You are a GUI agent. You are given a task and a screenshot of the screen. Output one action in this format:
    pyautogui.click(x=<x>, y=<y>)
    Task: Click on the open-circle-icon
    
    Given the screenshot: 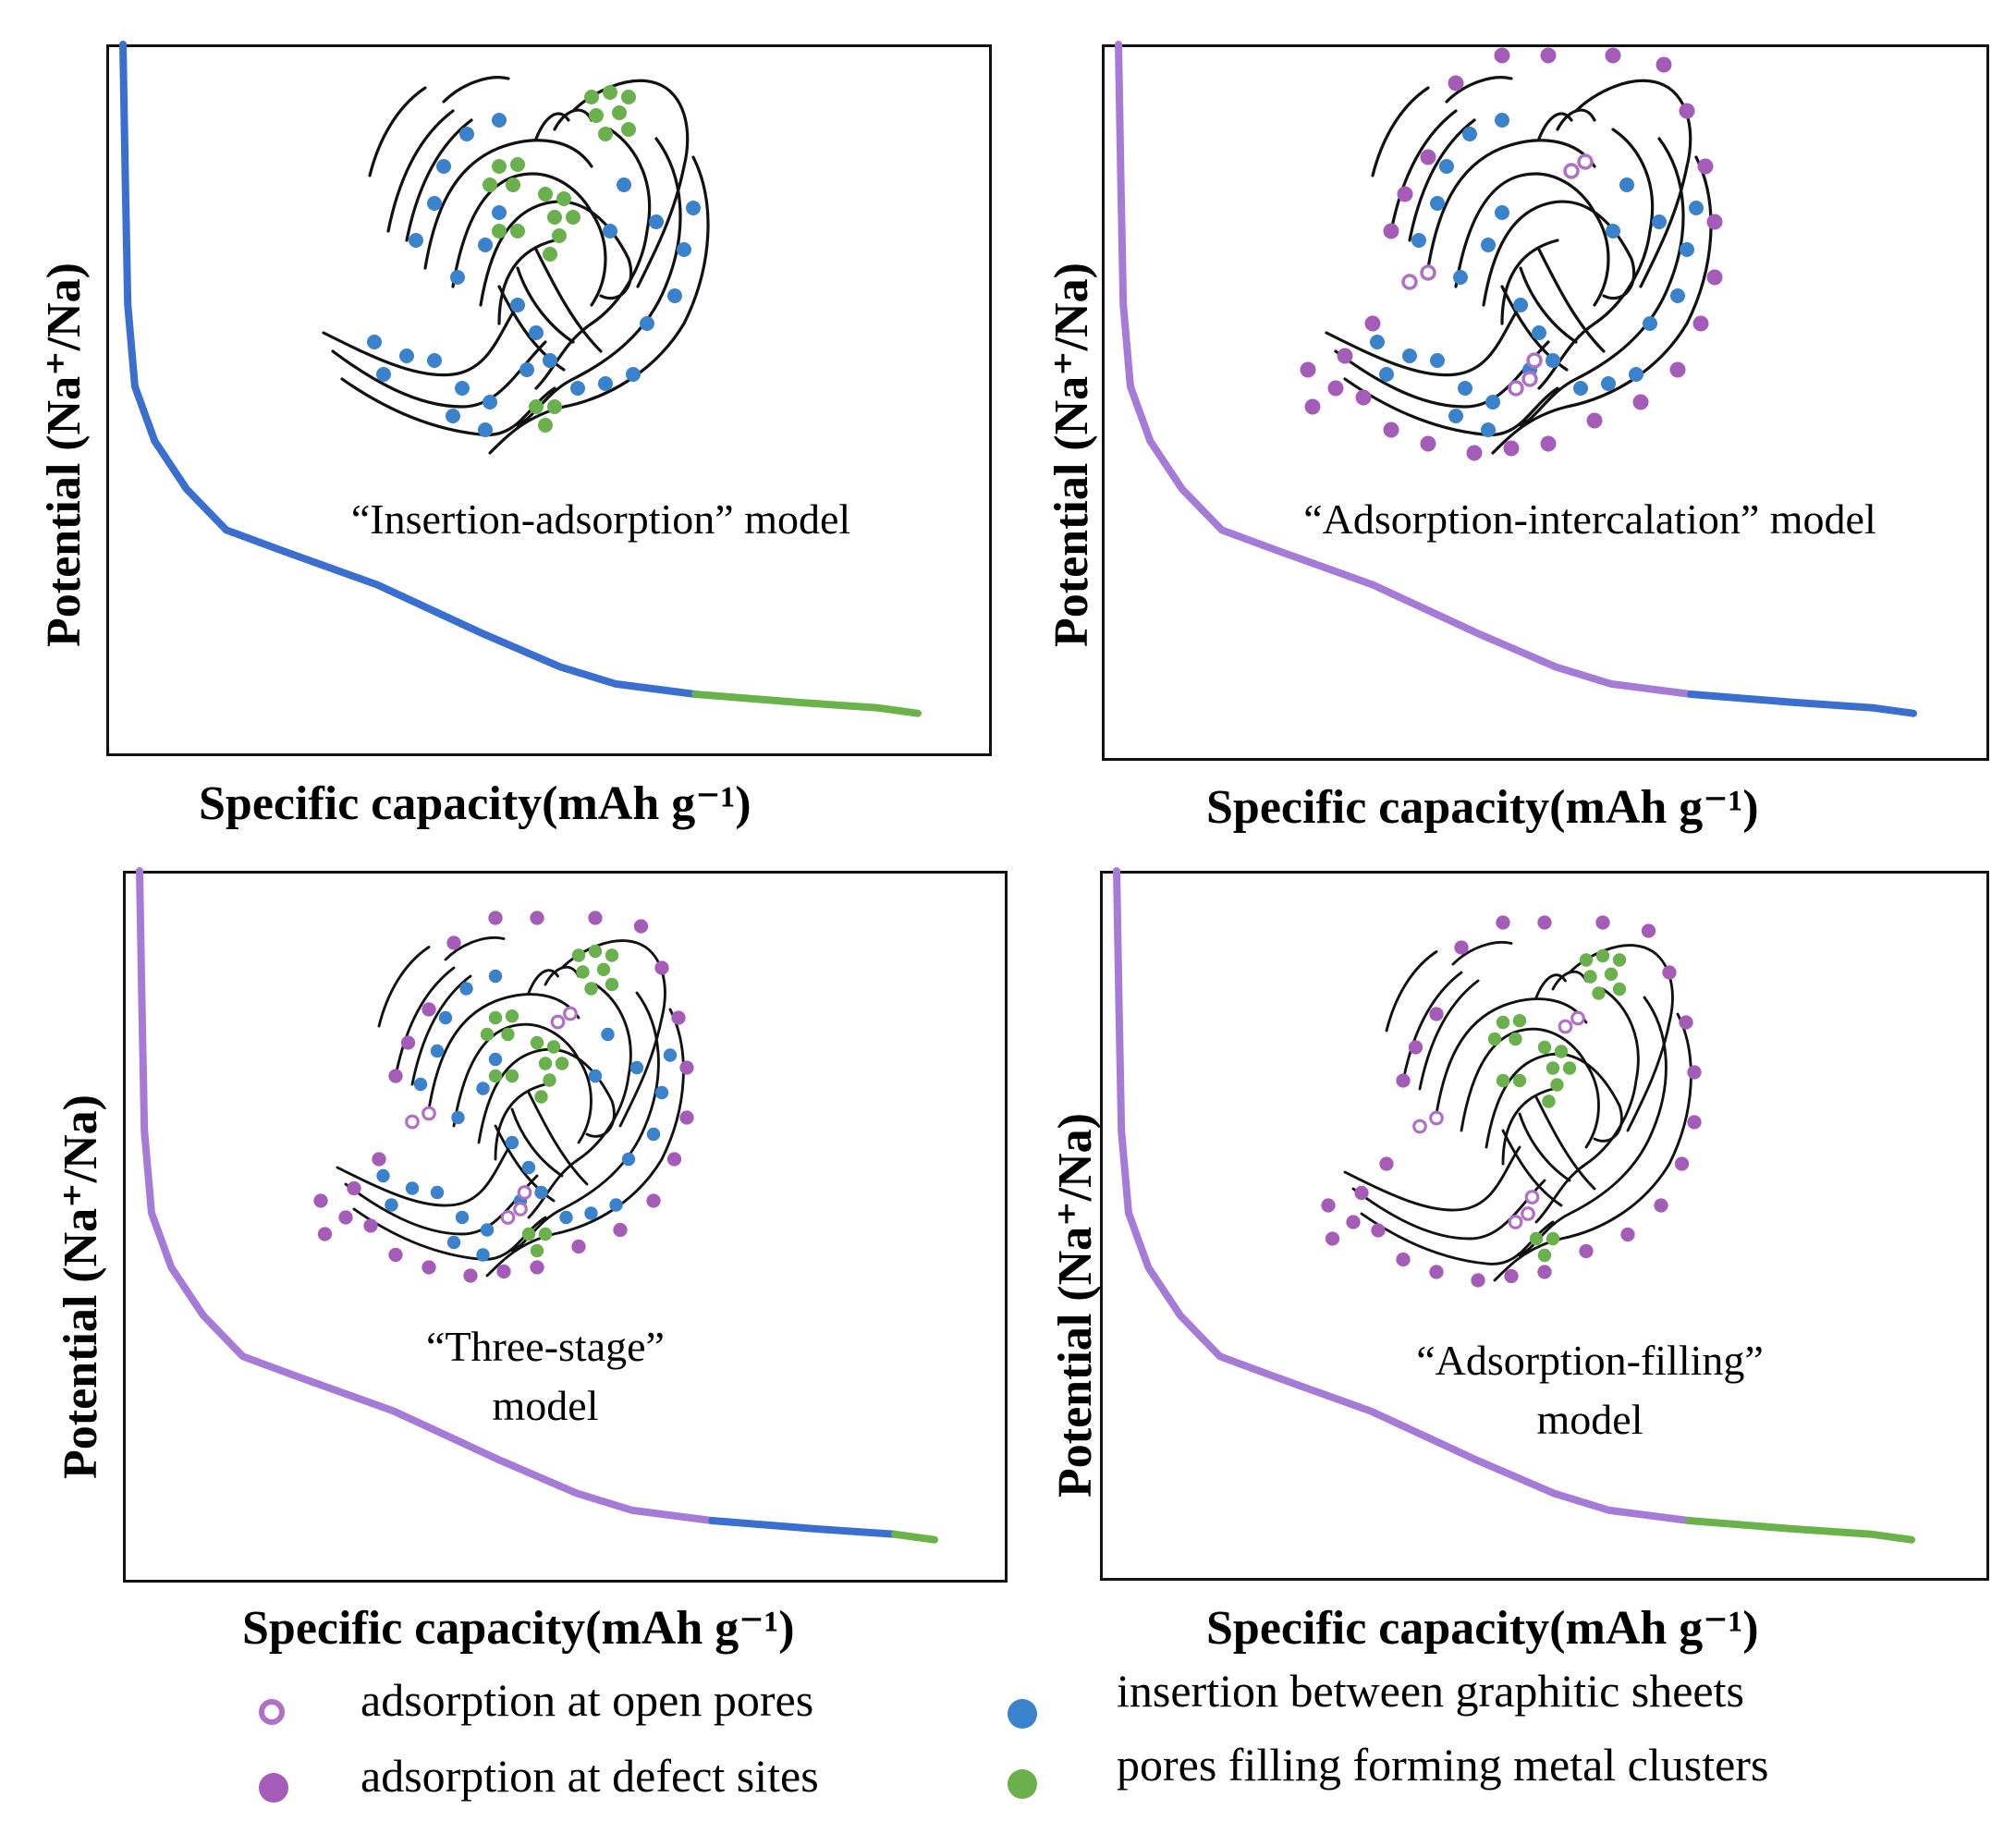 What is the action you would take?
    pyautogui.click(x=272, y=1712)
    